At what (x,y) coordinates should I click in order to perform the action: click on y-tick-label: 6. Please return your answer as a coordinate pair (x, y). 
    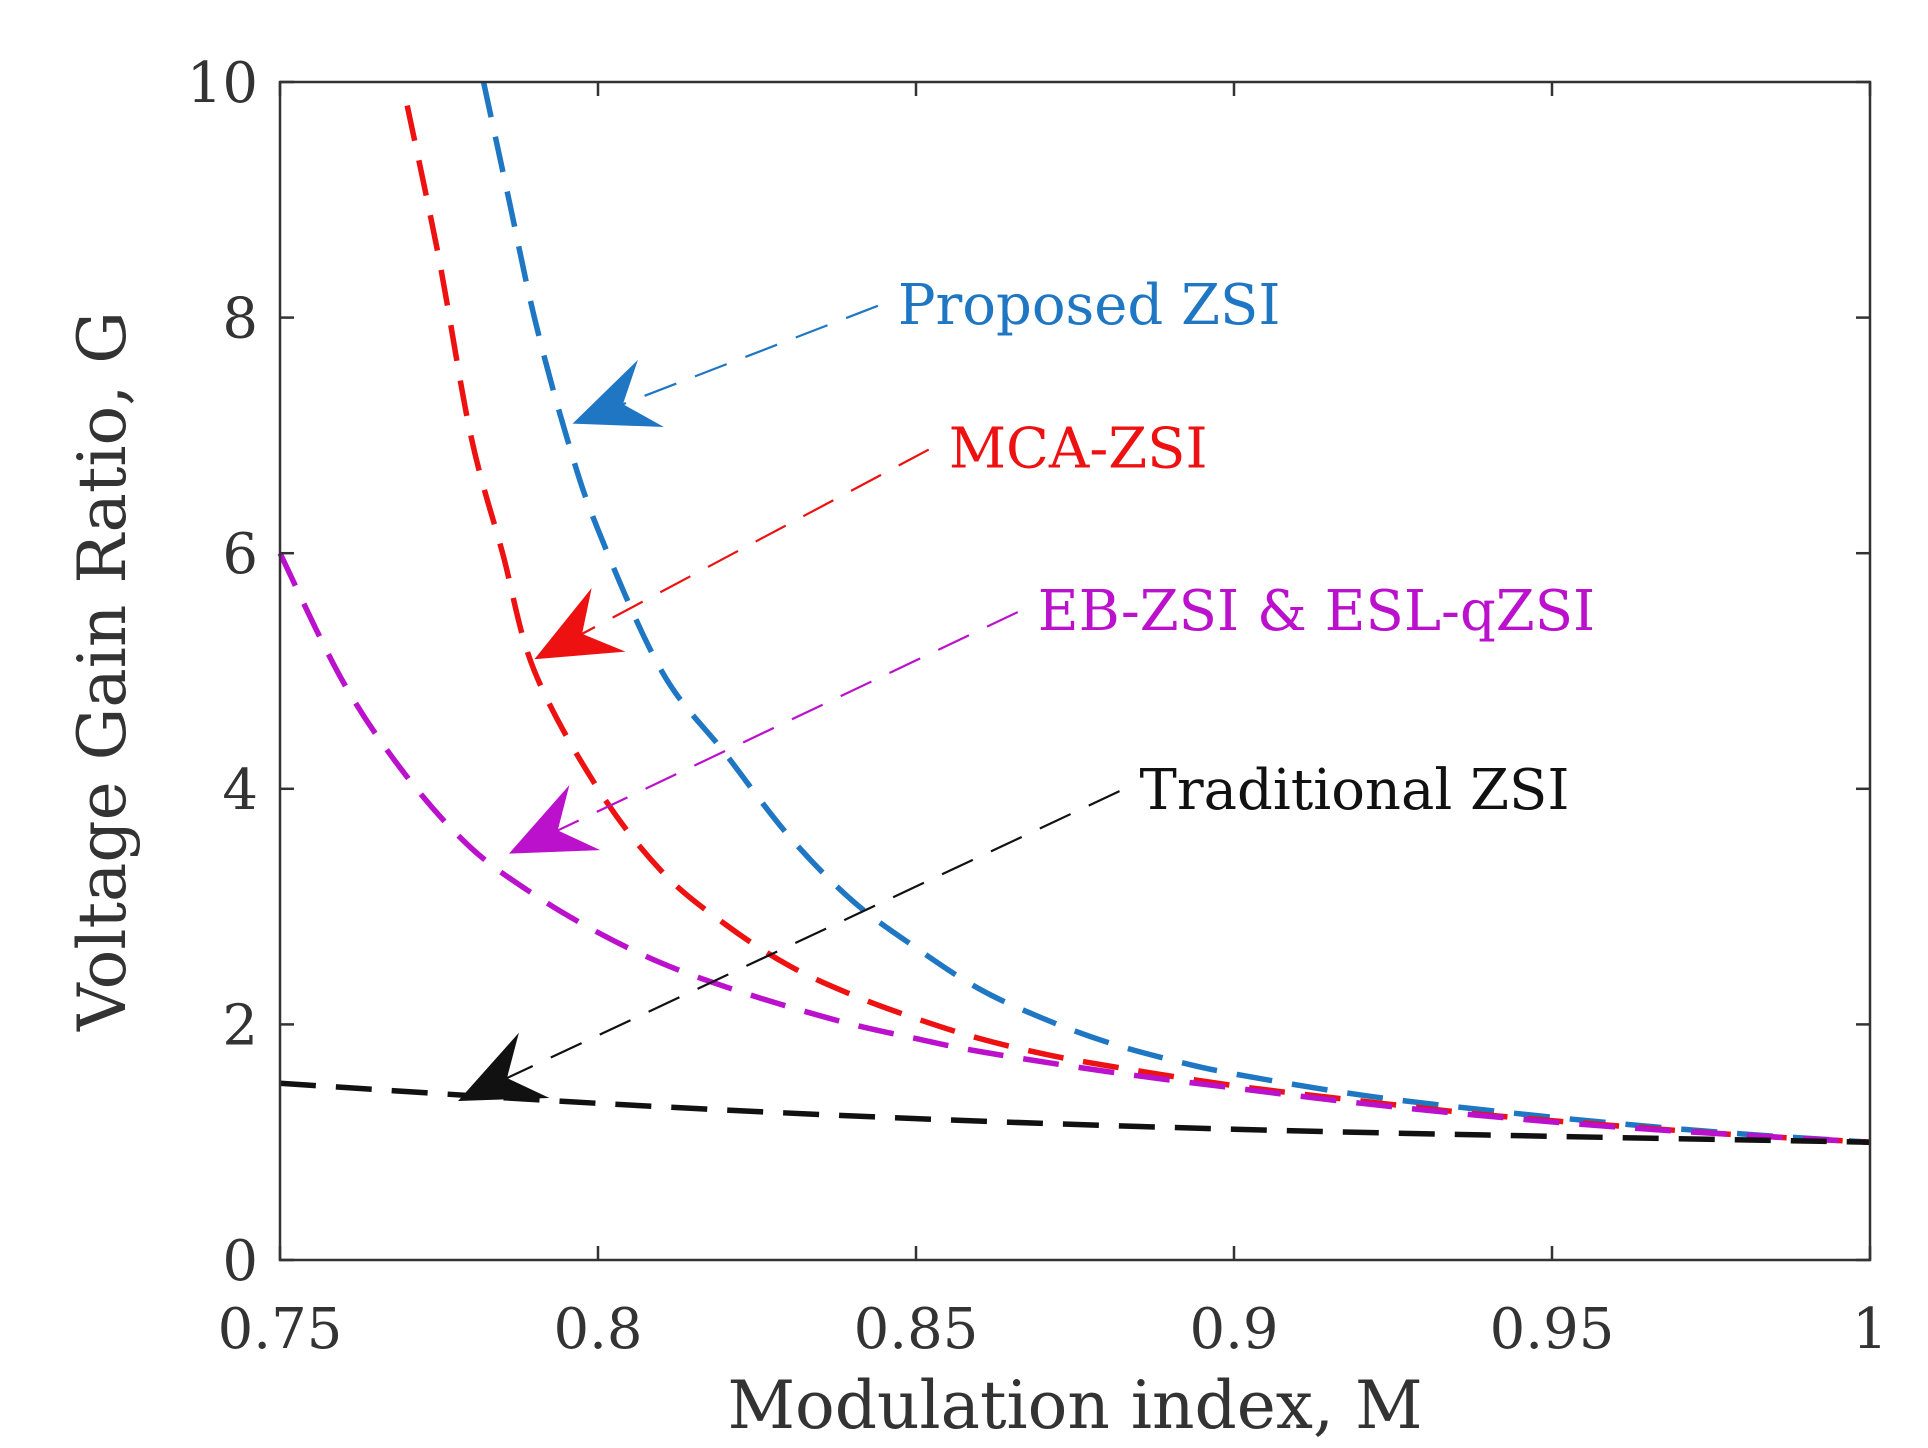
    Looking at the image, I should click on (240, 554).